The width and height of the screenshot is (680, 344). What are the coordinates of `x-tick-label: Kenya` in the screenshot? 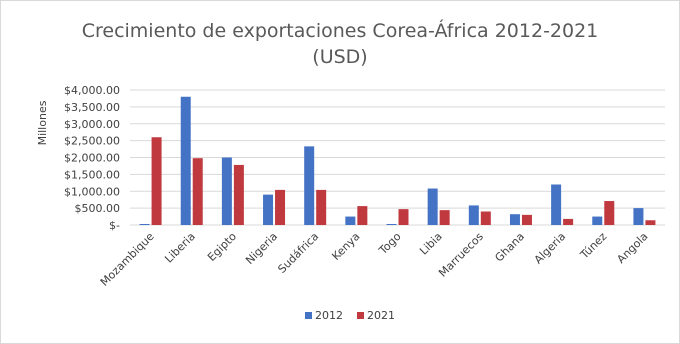 It's located at (345, 246).